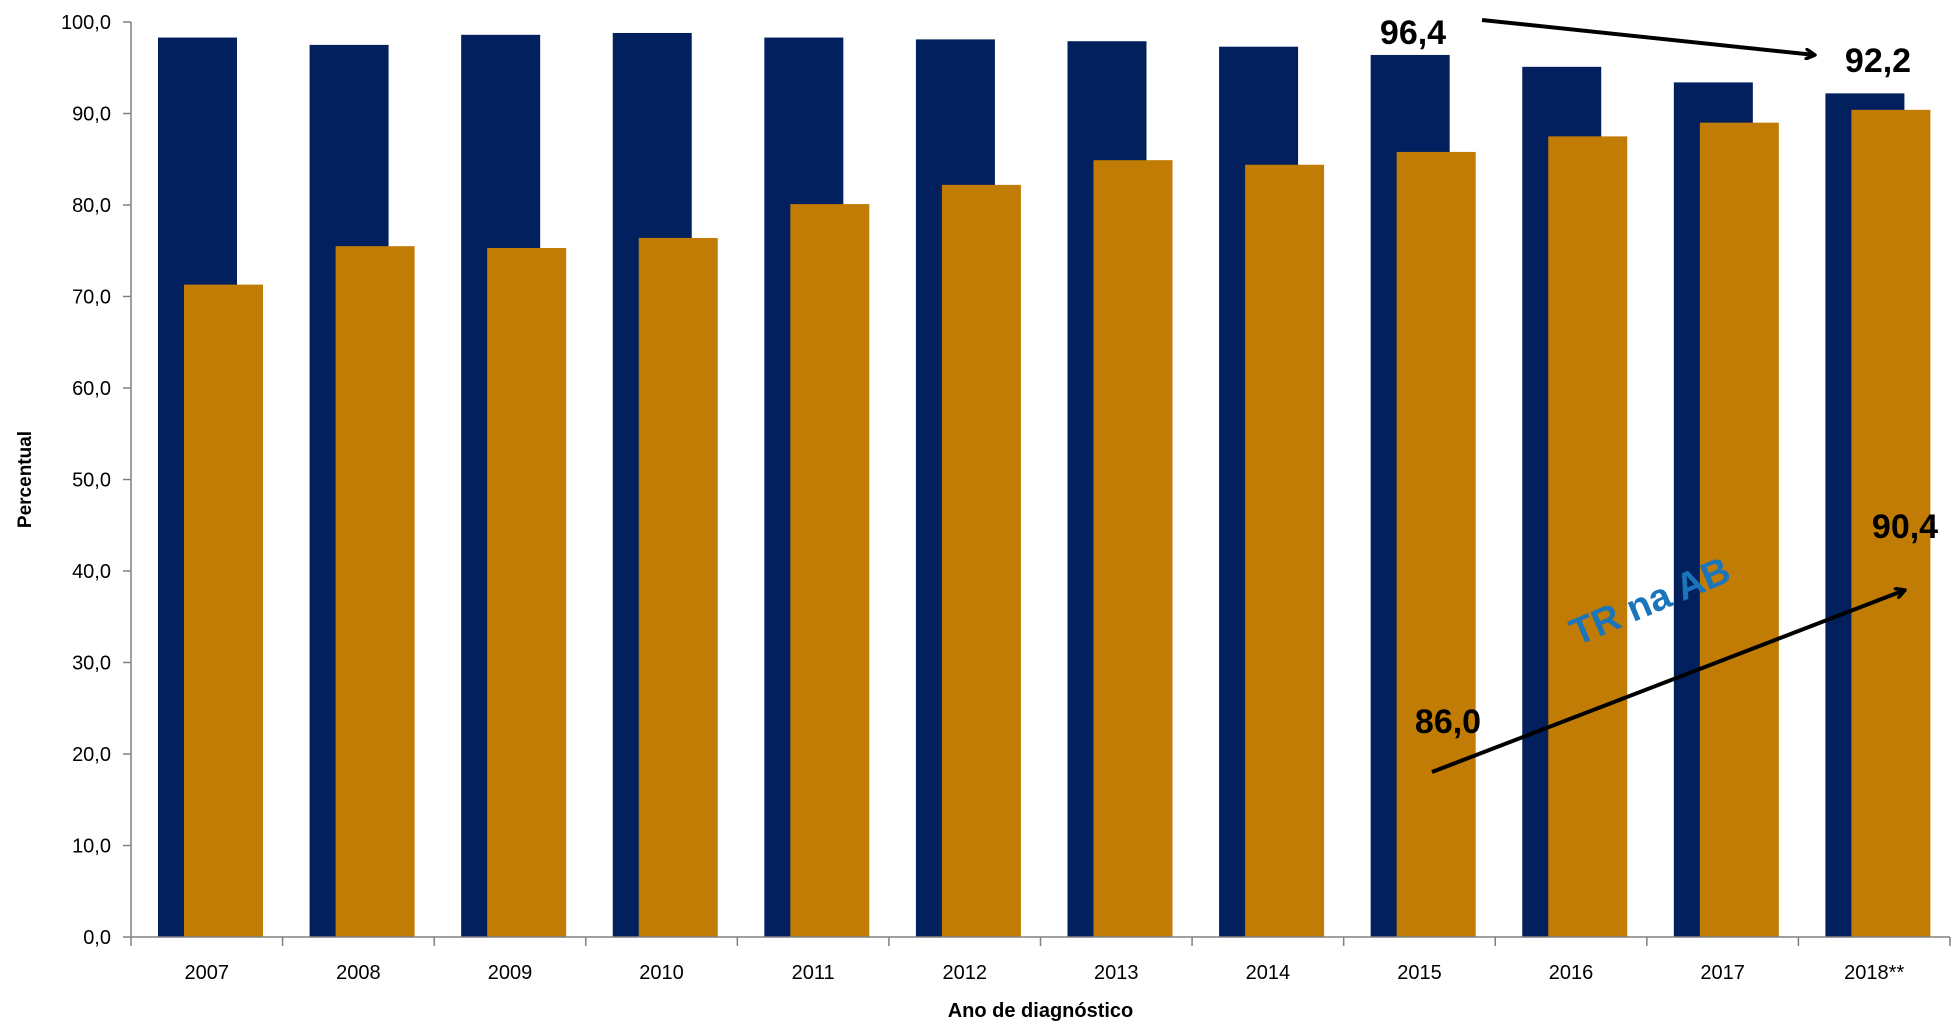 The width and height of the screenshot is (1956, 1030). Describe the element at coordinates (1648, 36) in the screenshot. I see `blue-trend-arrow` at that location.